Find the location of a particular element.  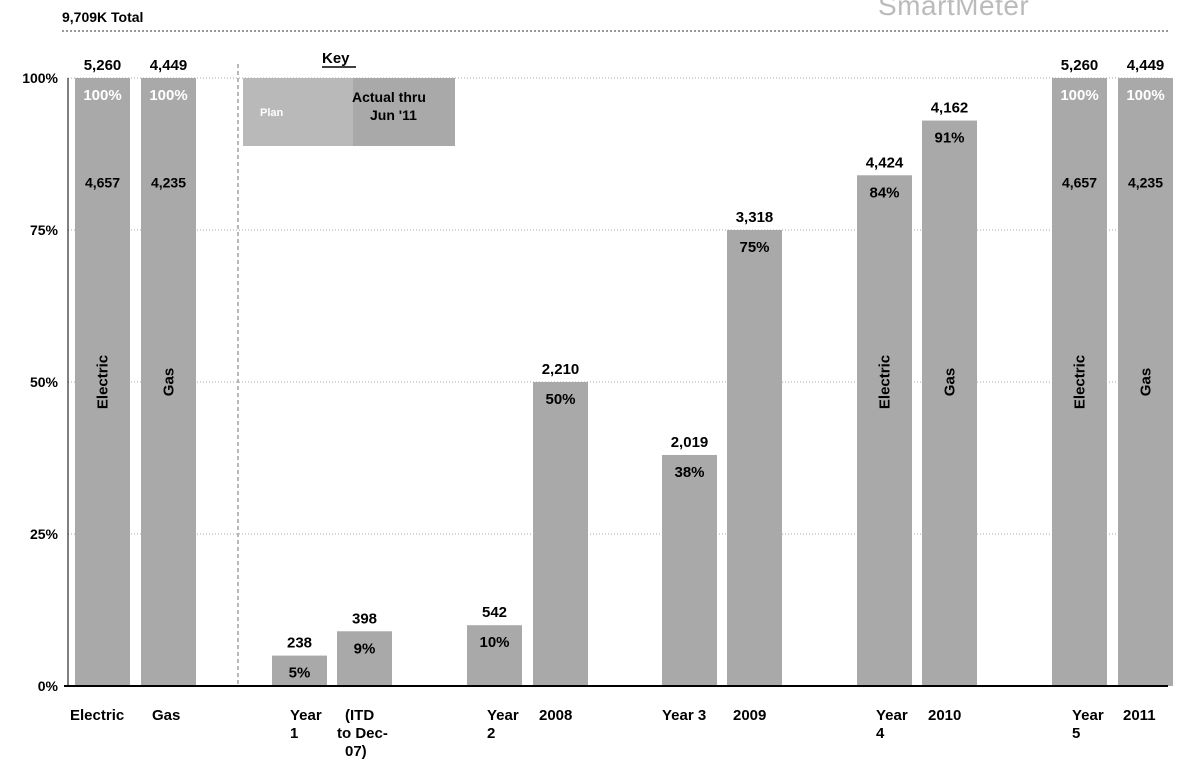

category-label-line: 2010 is located at coordinates (944, 715).